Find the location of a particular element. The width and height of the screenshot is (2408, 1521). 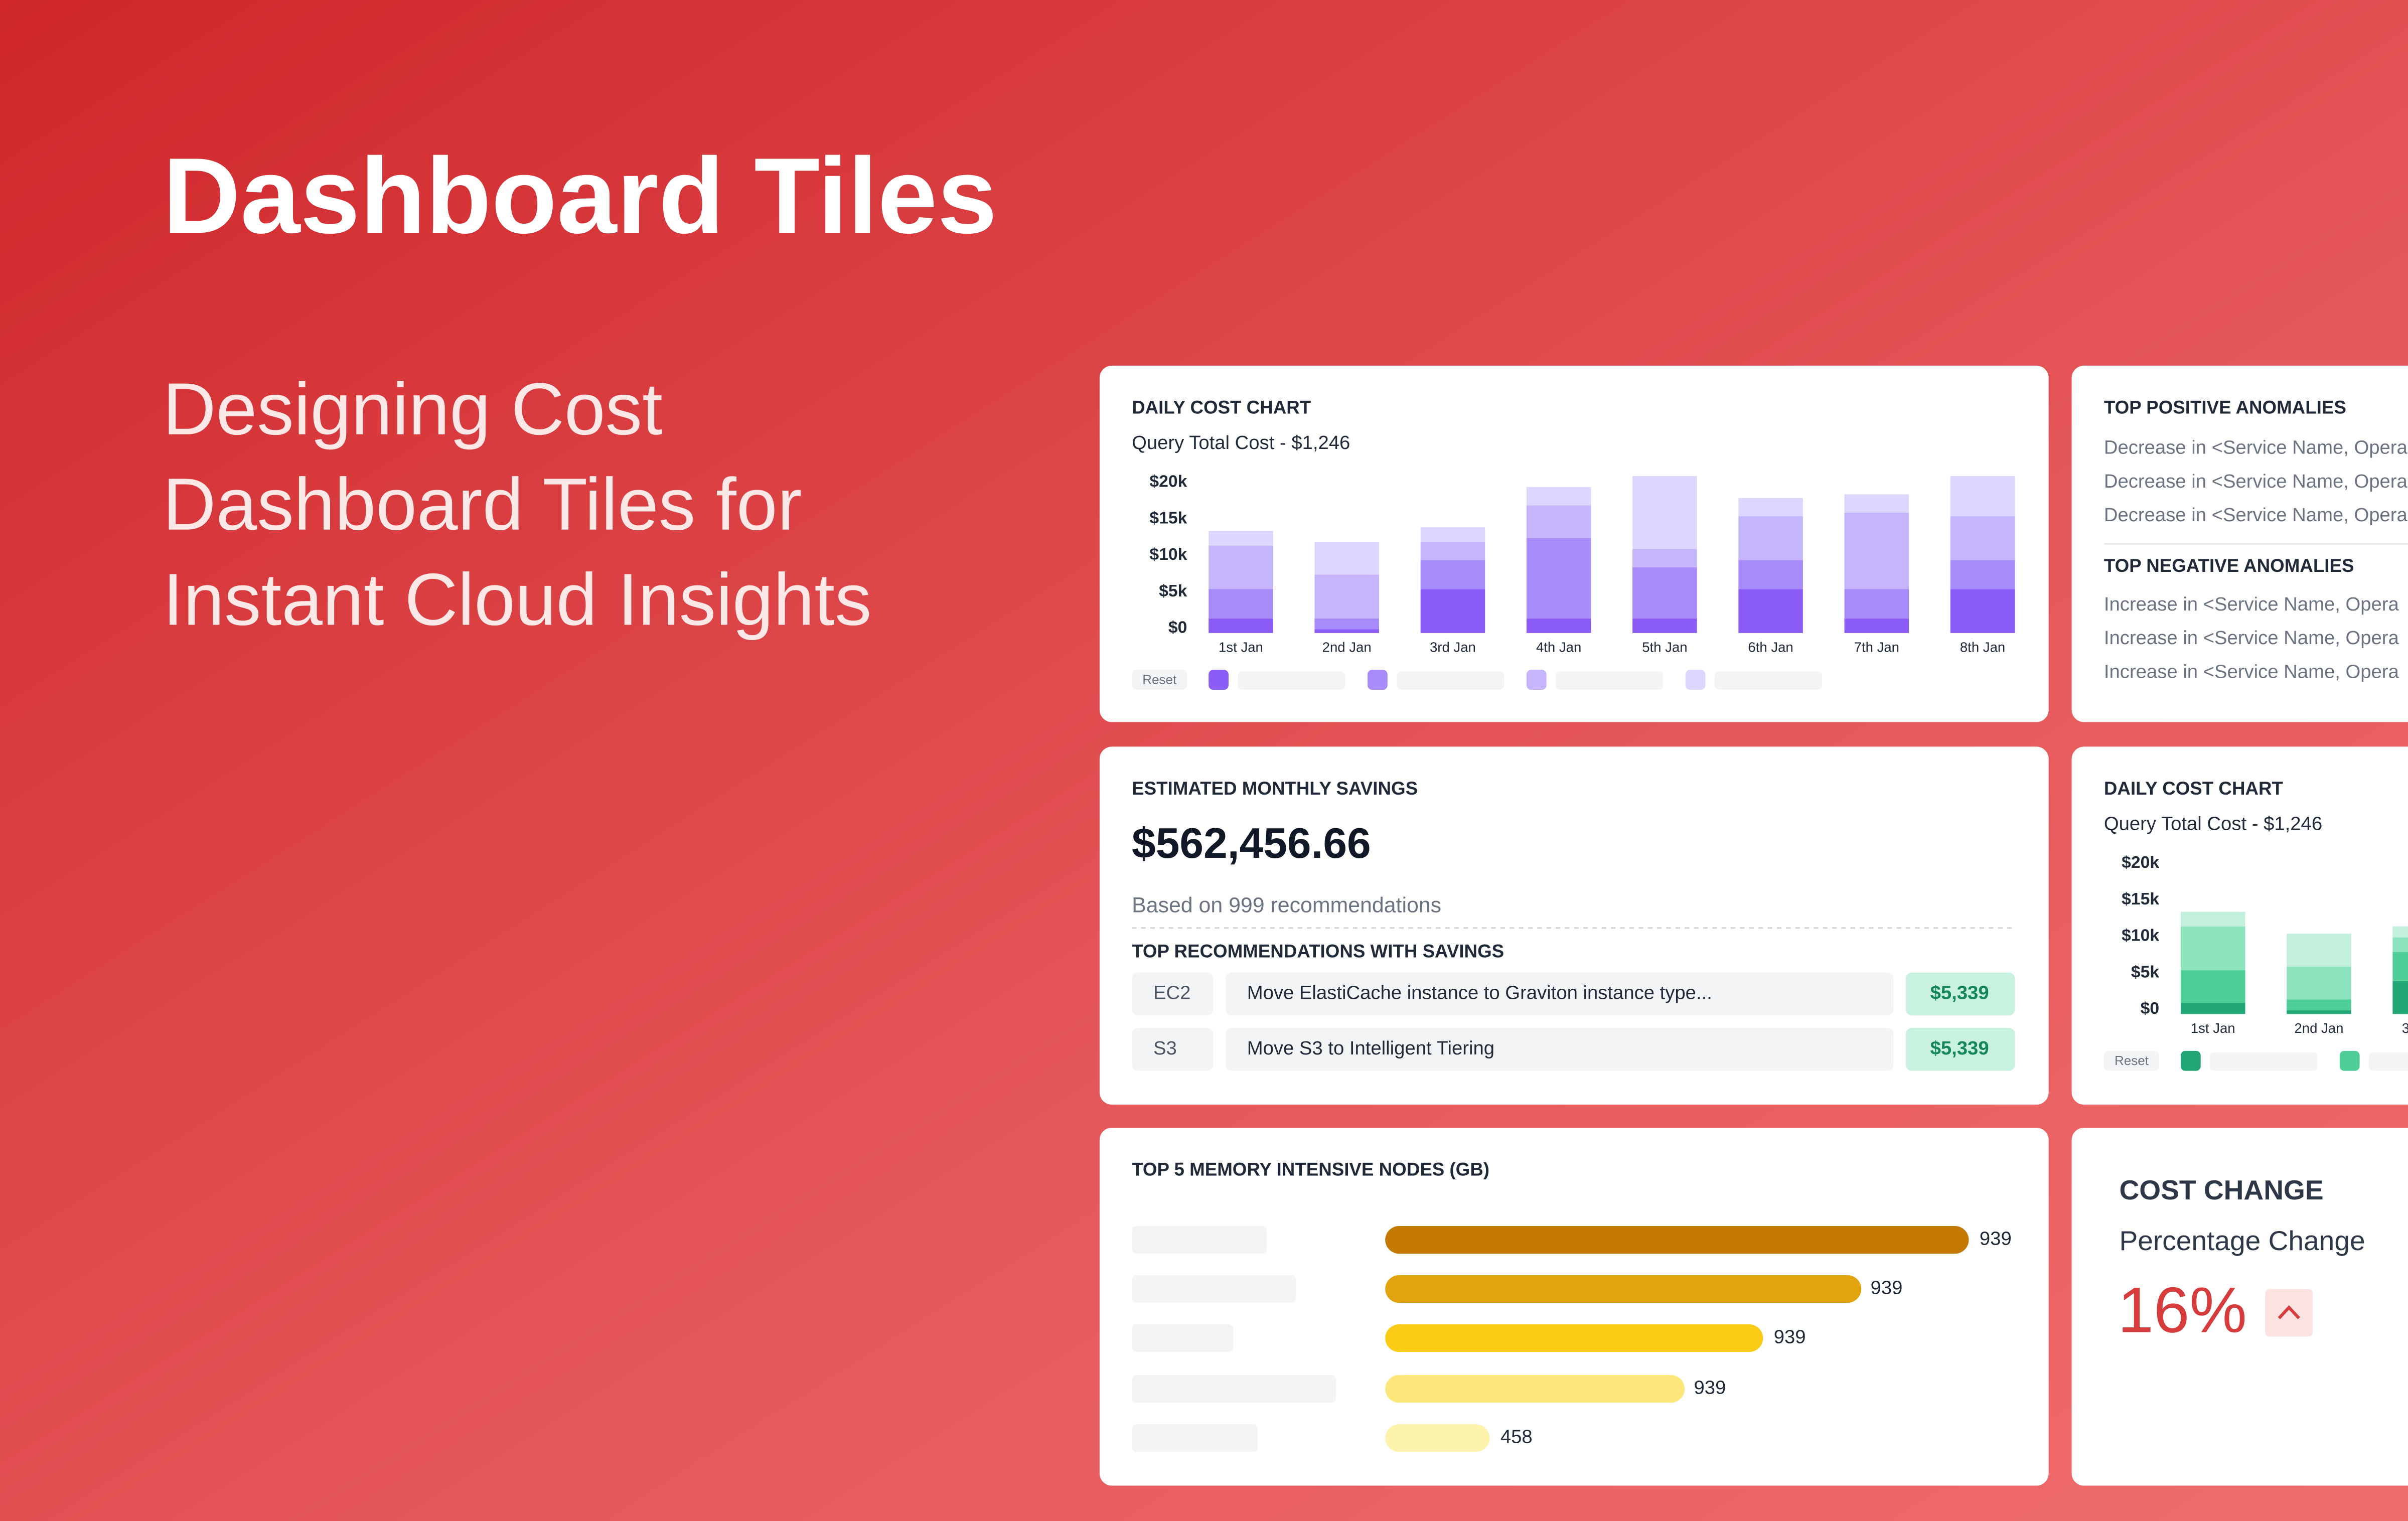

card-title: TOP 5 MEMORY INTENSIVE NODES (GB) is located at coordinates (1310, 1169).